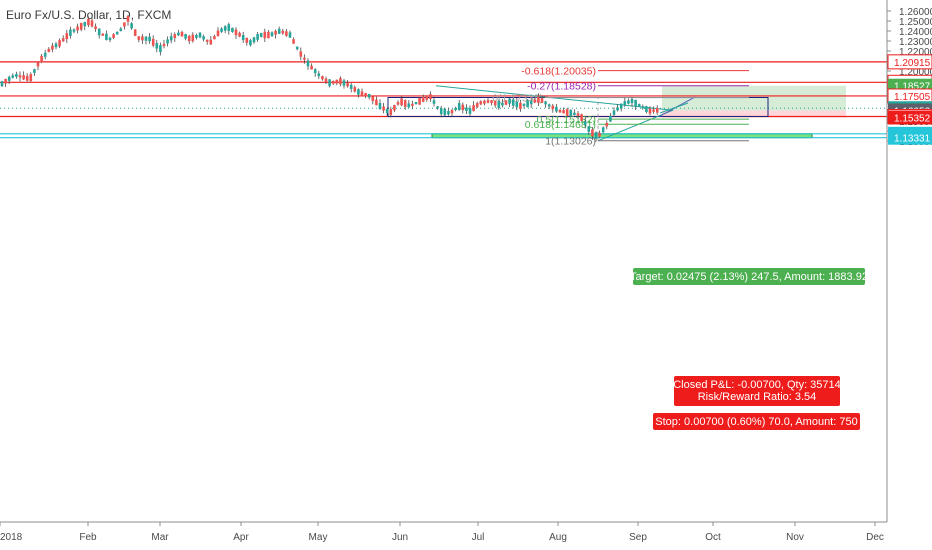 The height and width of the screenshot is (550, 932). I want to click on time-tick-label: Nov, so click(795, 537).